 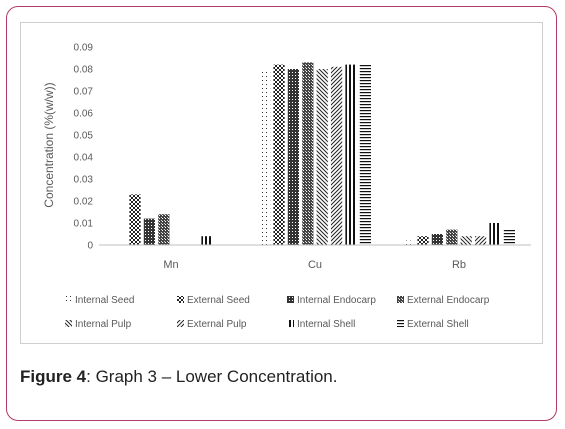 What do you see at coordinates (423, 240) in the screenshot?
I see `bar-rb-external-seed` at bounding box center [423, 240].